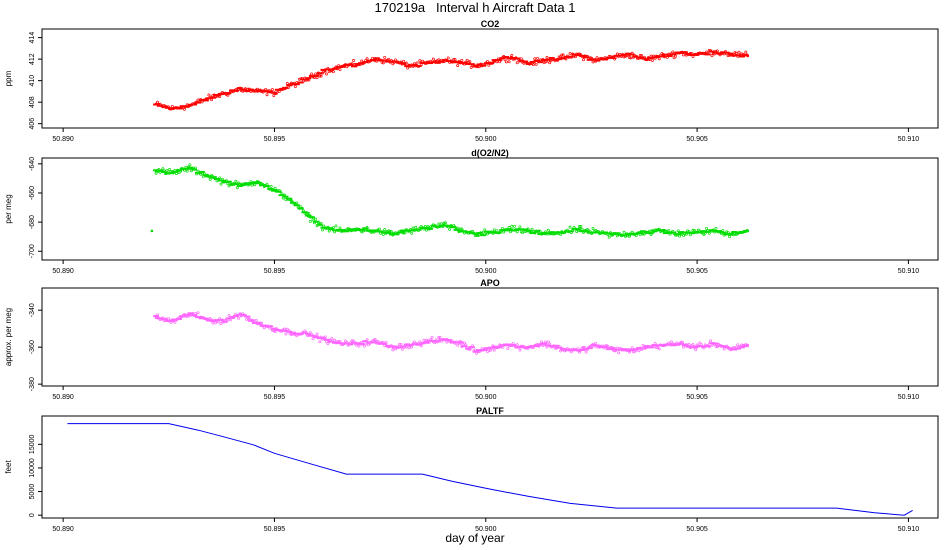  What do you see at coordinates (32, 59) in the screenshot?
I see `y-tick-label: 412` at bounding box center [32, 59].